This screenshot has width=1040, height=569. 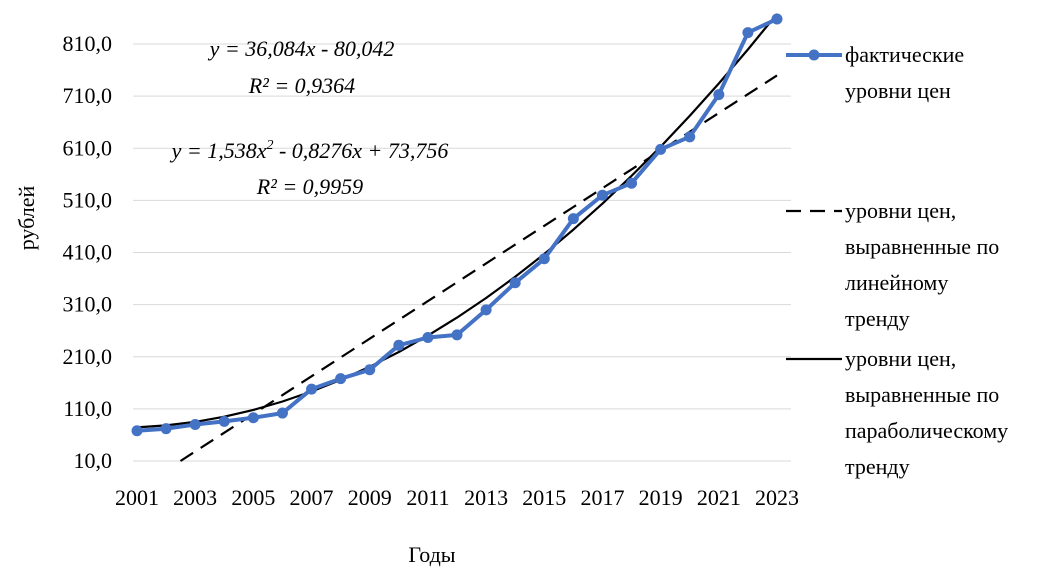 What do you see at coordinates (309, 186) in the screenshot?
I see `parabolic-trend-r2: R² = 0,9959` at bounding box center [309, 186].